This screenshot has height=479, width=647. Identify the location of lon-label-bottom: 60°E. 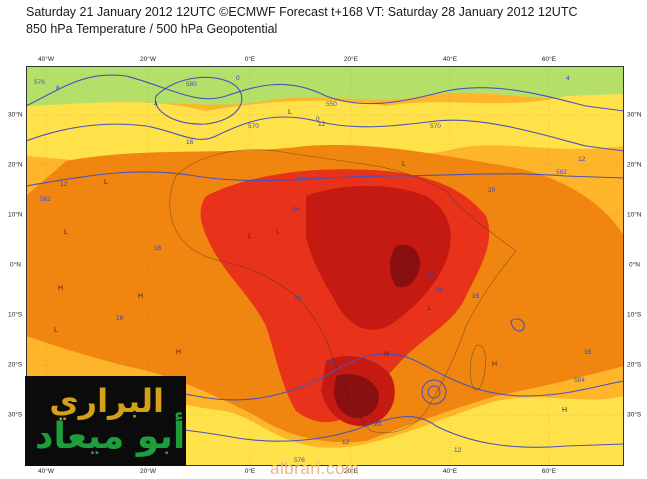
(549, 471).